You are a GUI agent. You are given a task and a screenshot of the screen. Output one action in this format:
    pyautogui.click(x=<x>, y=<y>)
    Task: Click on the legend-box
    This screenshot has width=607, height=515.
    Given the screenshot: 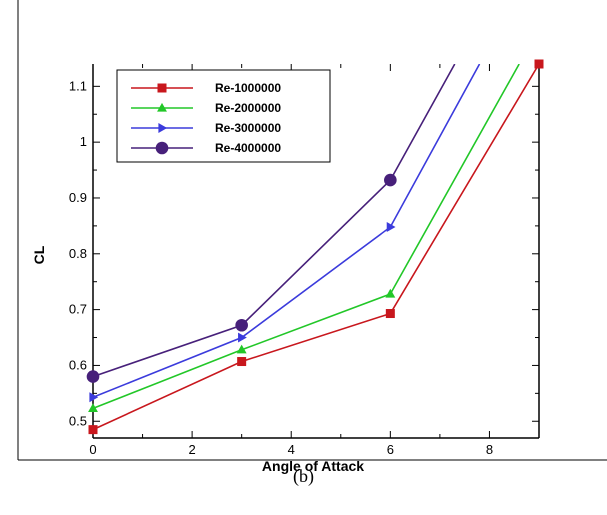 What is the action you would take?
    pyautogui.click(x=223, y=116)
    